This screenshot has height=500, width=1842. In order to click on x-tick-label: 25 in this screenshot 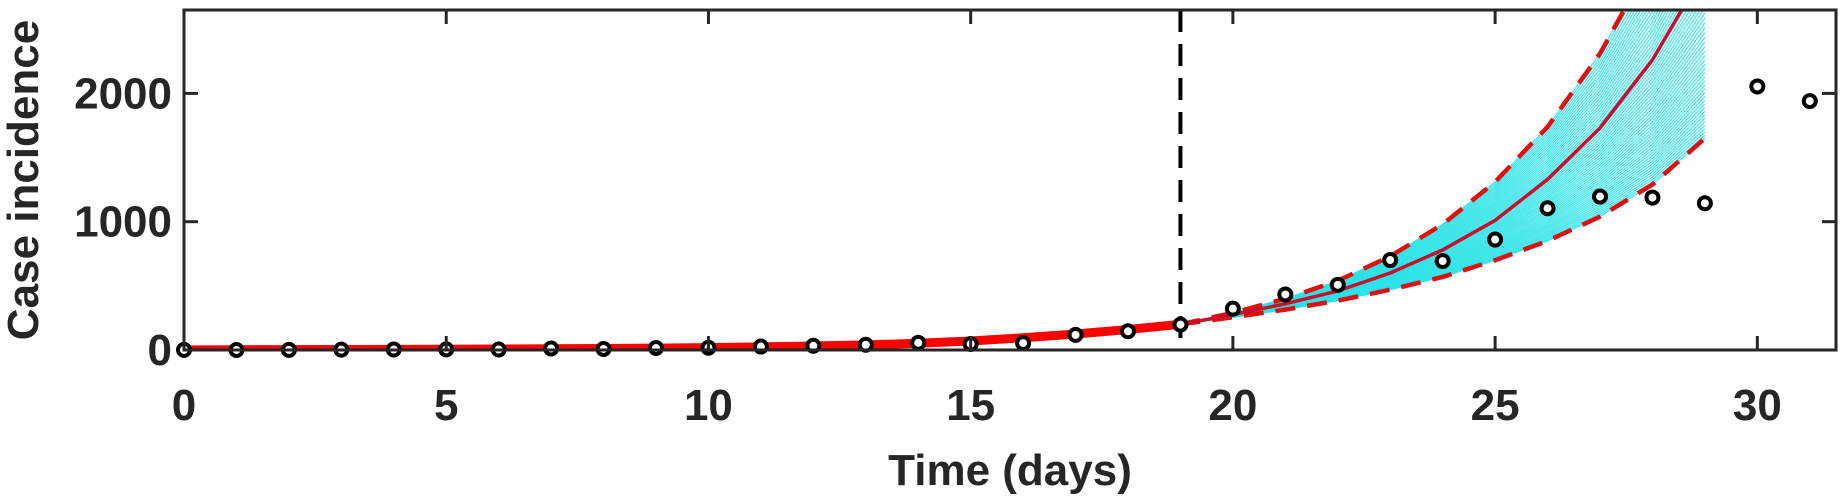, I will do `click(1495, 405)`.